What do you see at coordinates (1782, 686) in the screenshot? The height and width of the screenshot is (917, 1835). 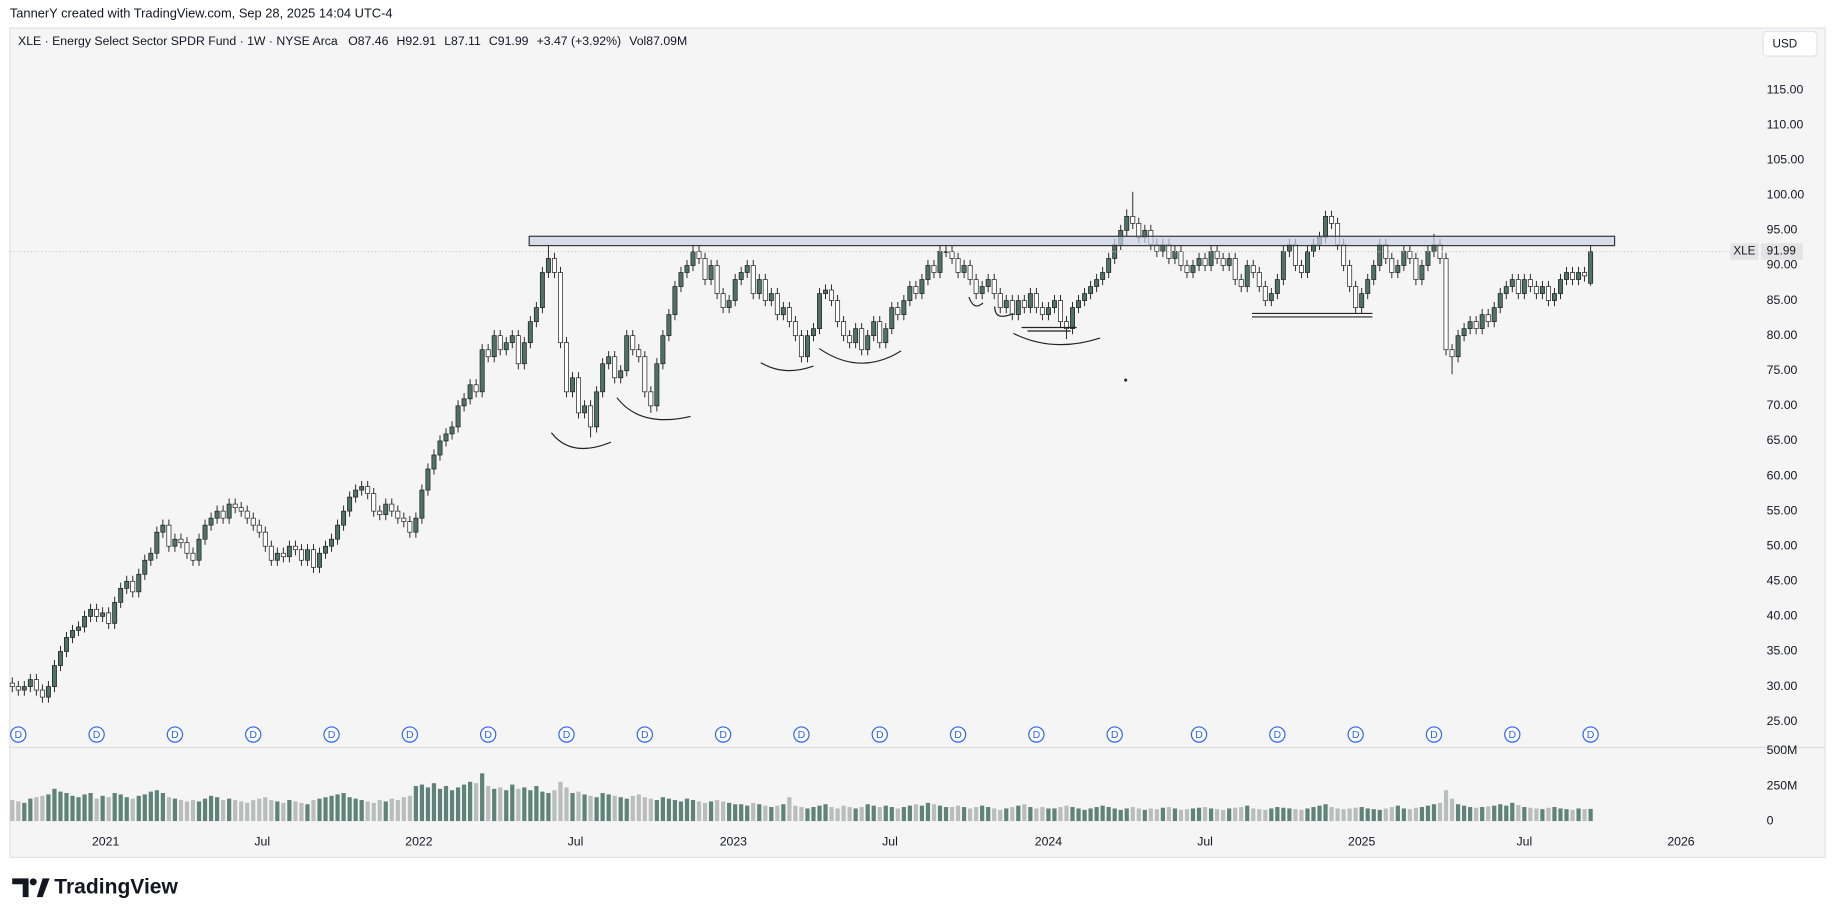 I see `y-tick-label: 30.00` at bounding box center [1782, 686].